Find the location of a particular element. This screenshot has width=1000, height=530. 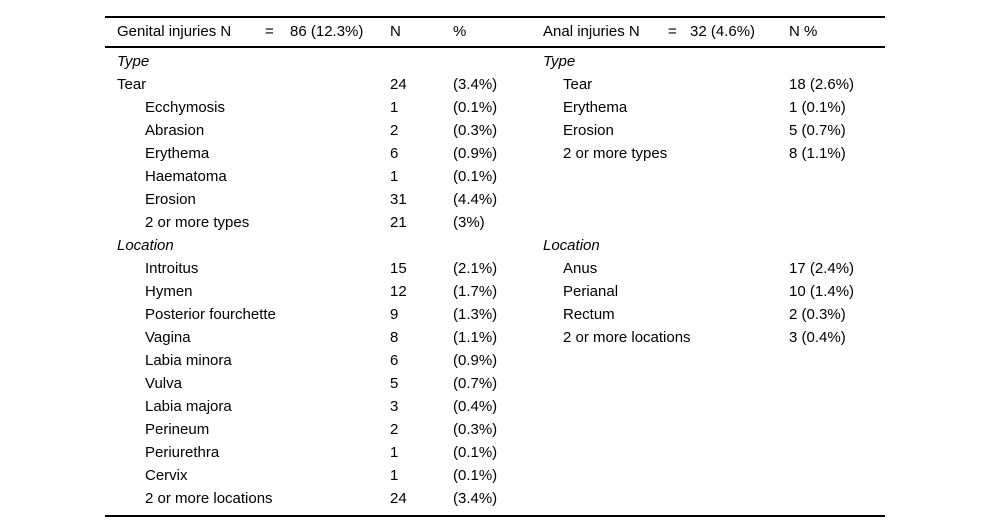

left-row-n: 12 is located at coordinates (398, 291).